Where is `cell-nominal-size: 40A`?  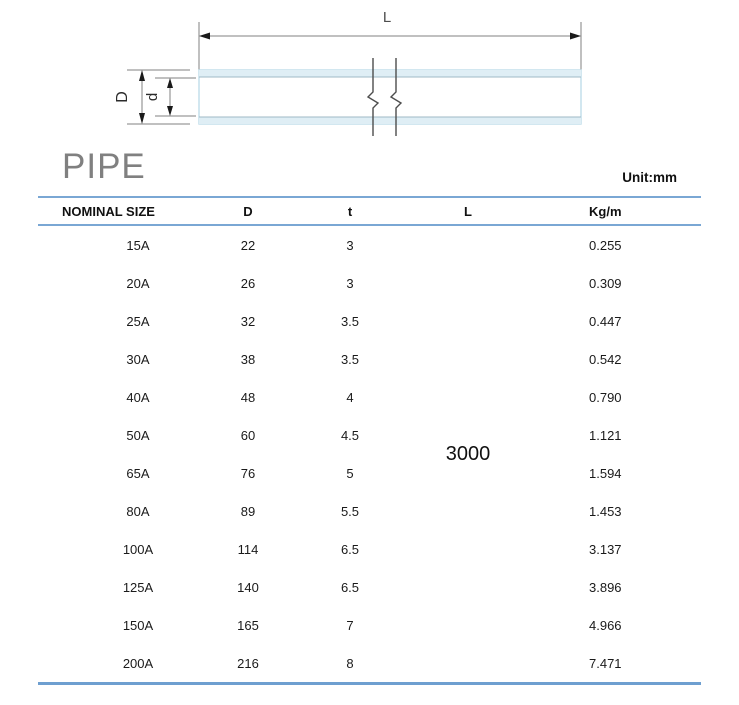
cell-nominal-size: 40A is located at coordinates (138, 397).